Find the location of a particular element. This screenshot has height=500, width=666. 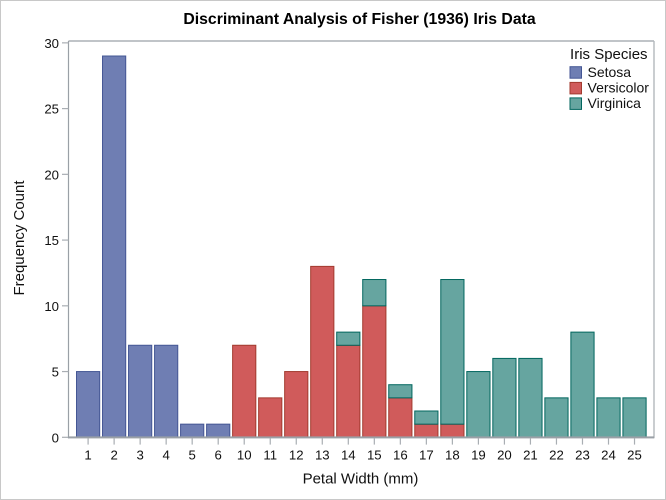

svg-text: 17 is located at coordinates (426, 455).